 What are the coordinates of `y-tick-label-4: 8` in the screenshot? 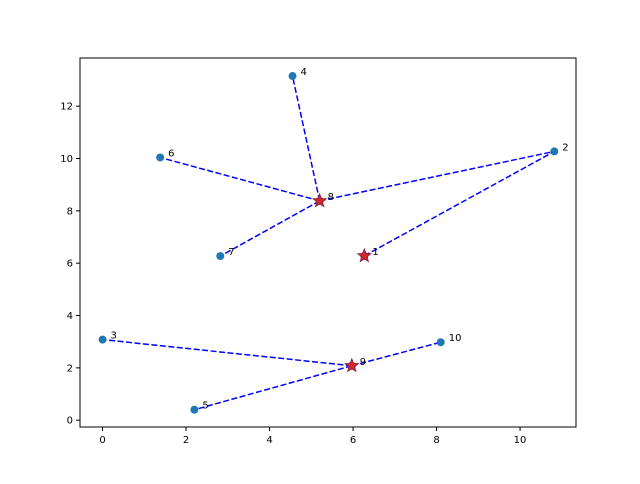 It's located at (70, 211).